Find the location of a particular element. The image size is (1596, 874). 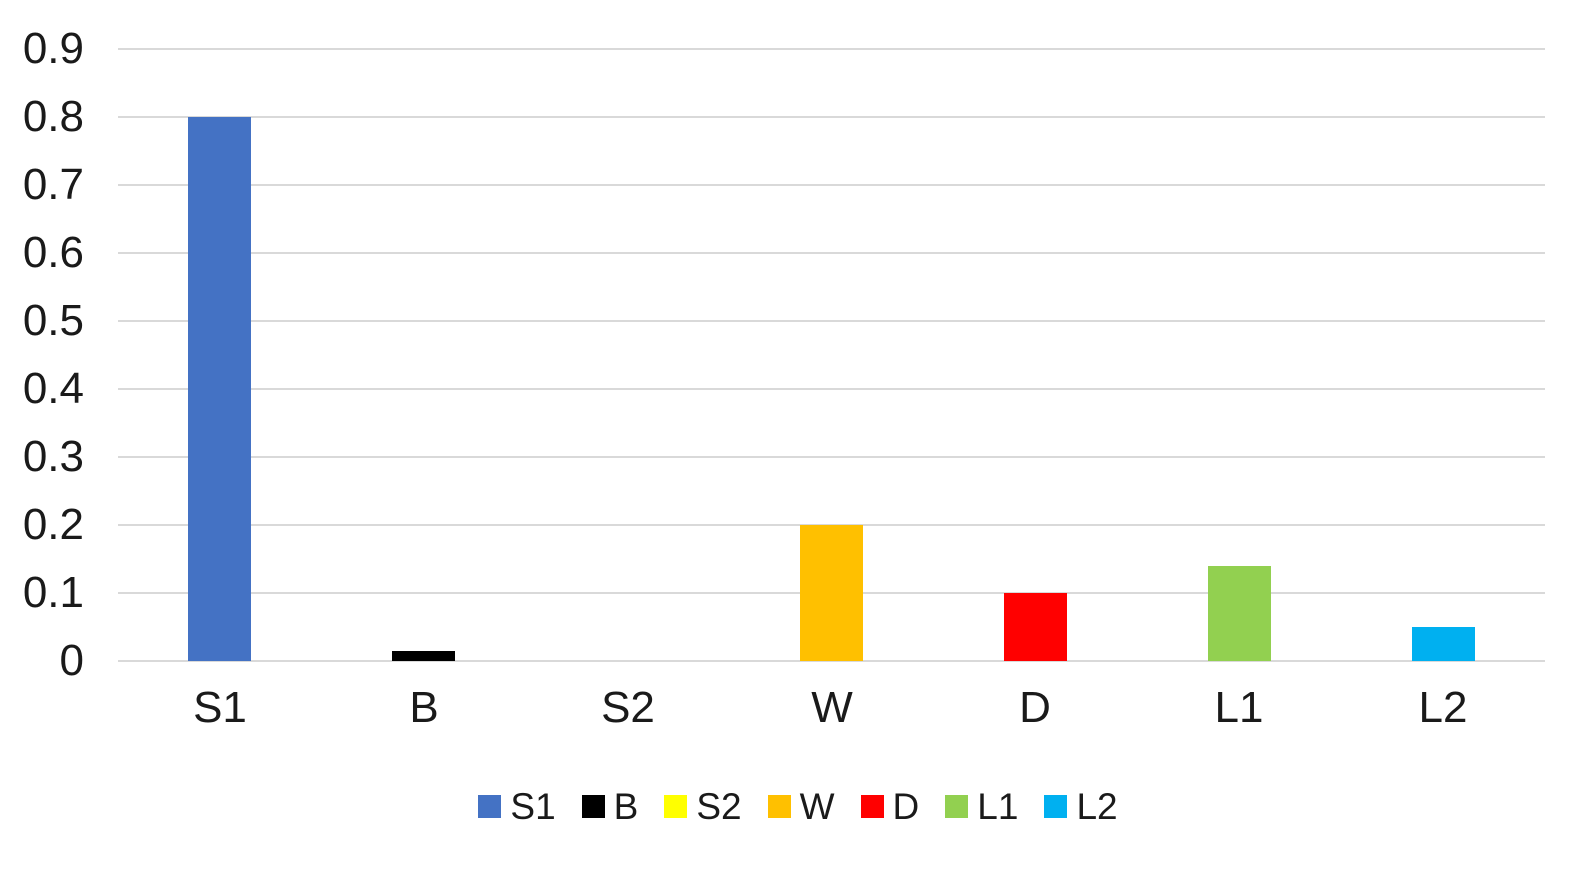

legend-item-S1: S1 is located at coordinates (517, 806).